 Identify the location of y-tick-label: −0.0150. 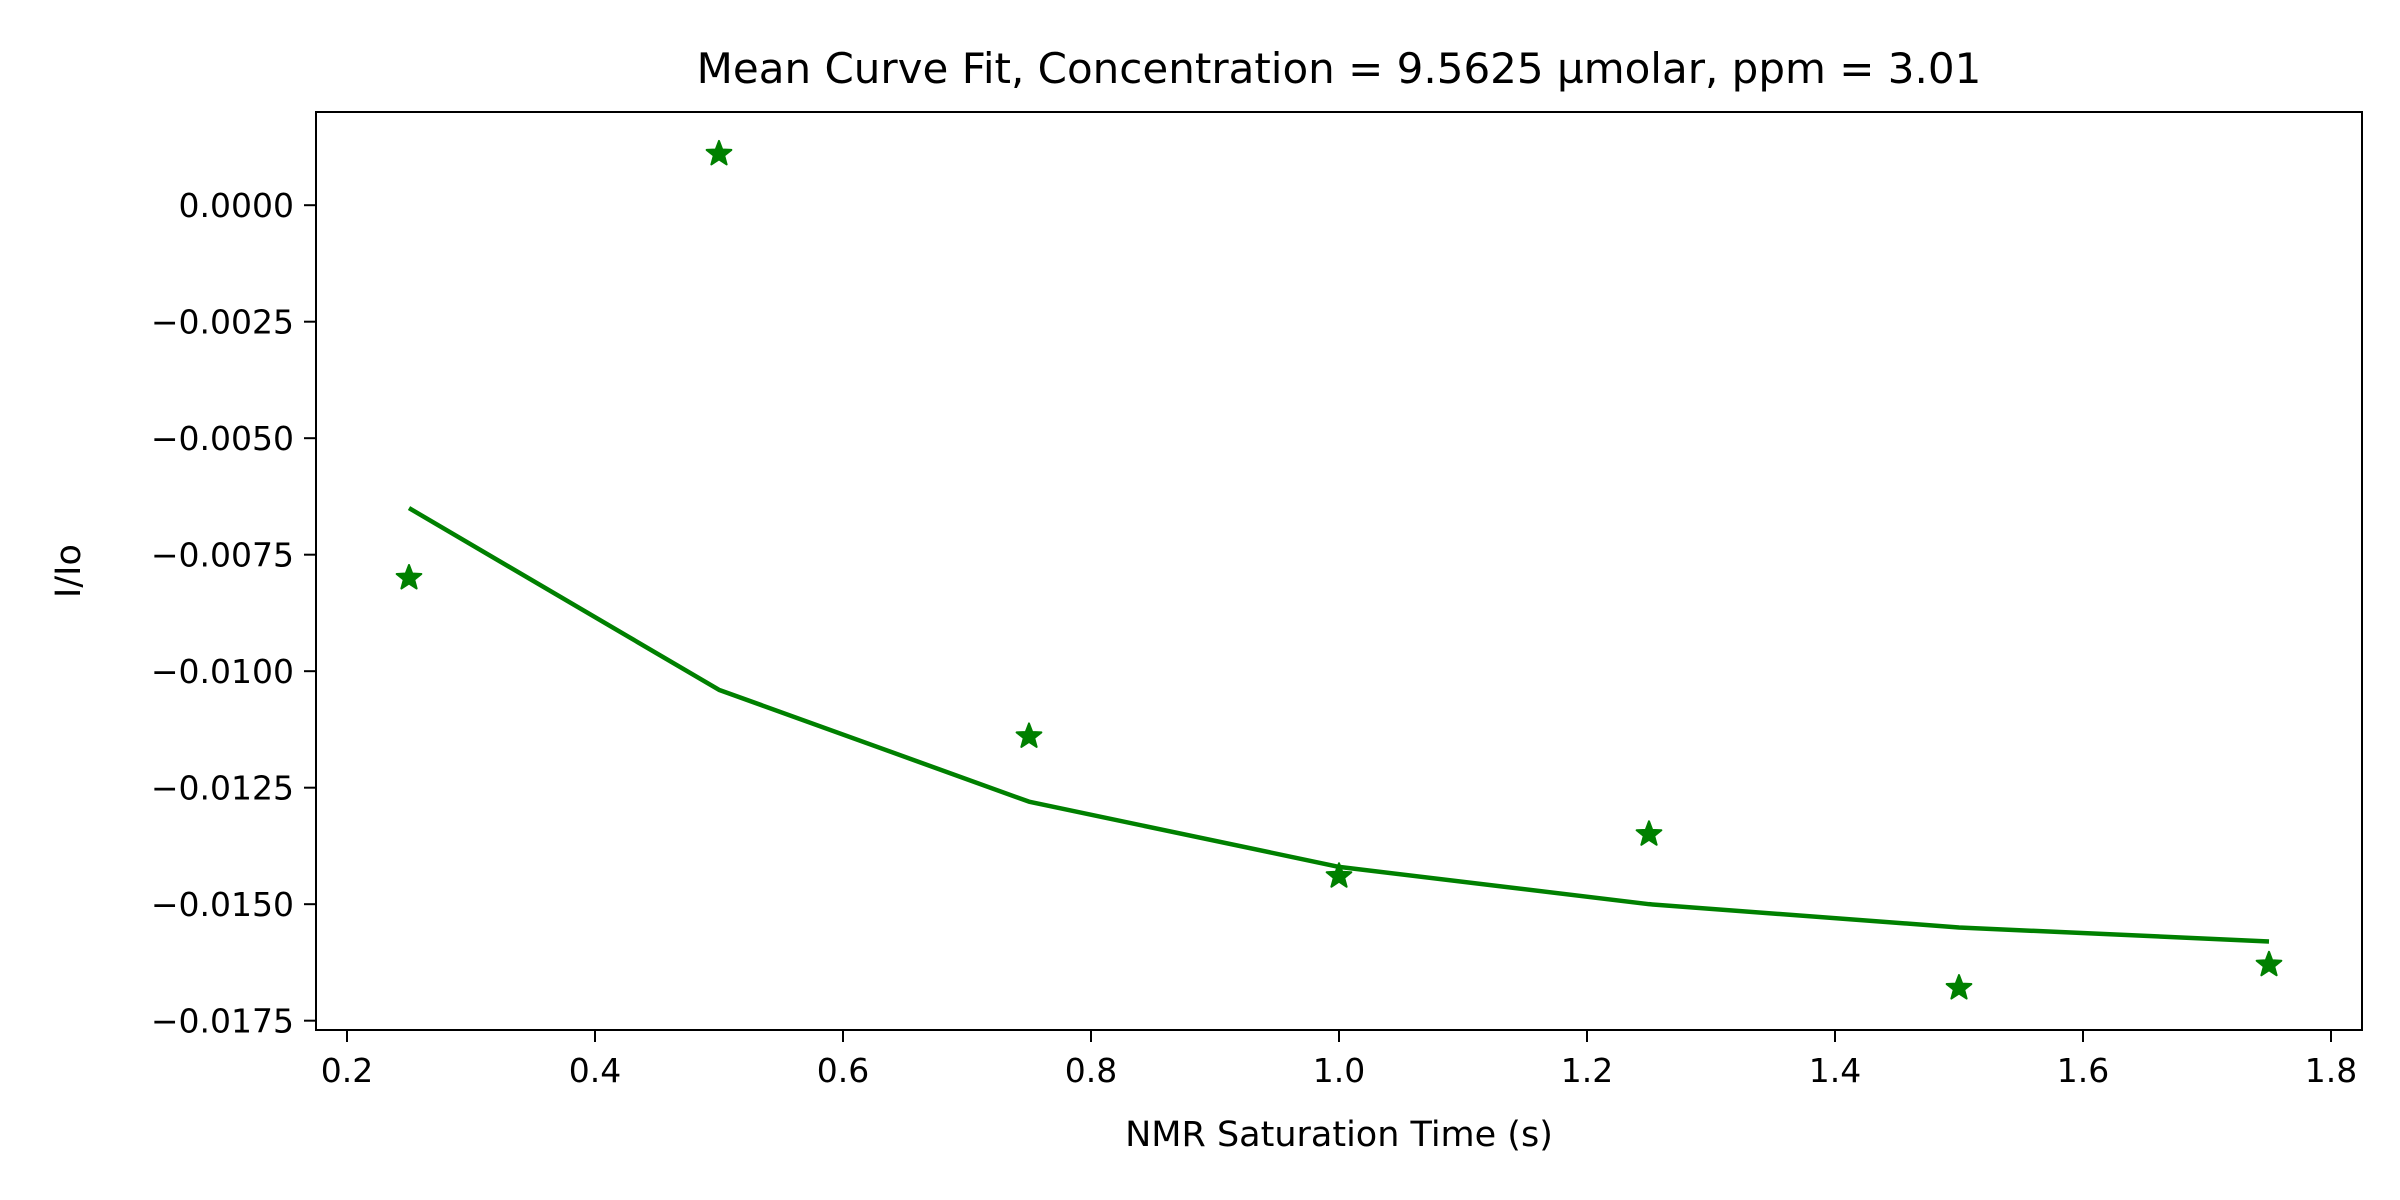
(222, 904).